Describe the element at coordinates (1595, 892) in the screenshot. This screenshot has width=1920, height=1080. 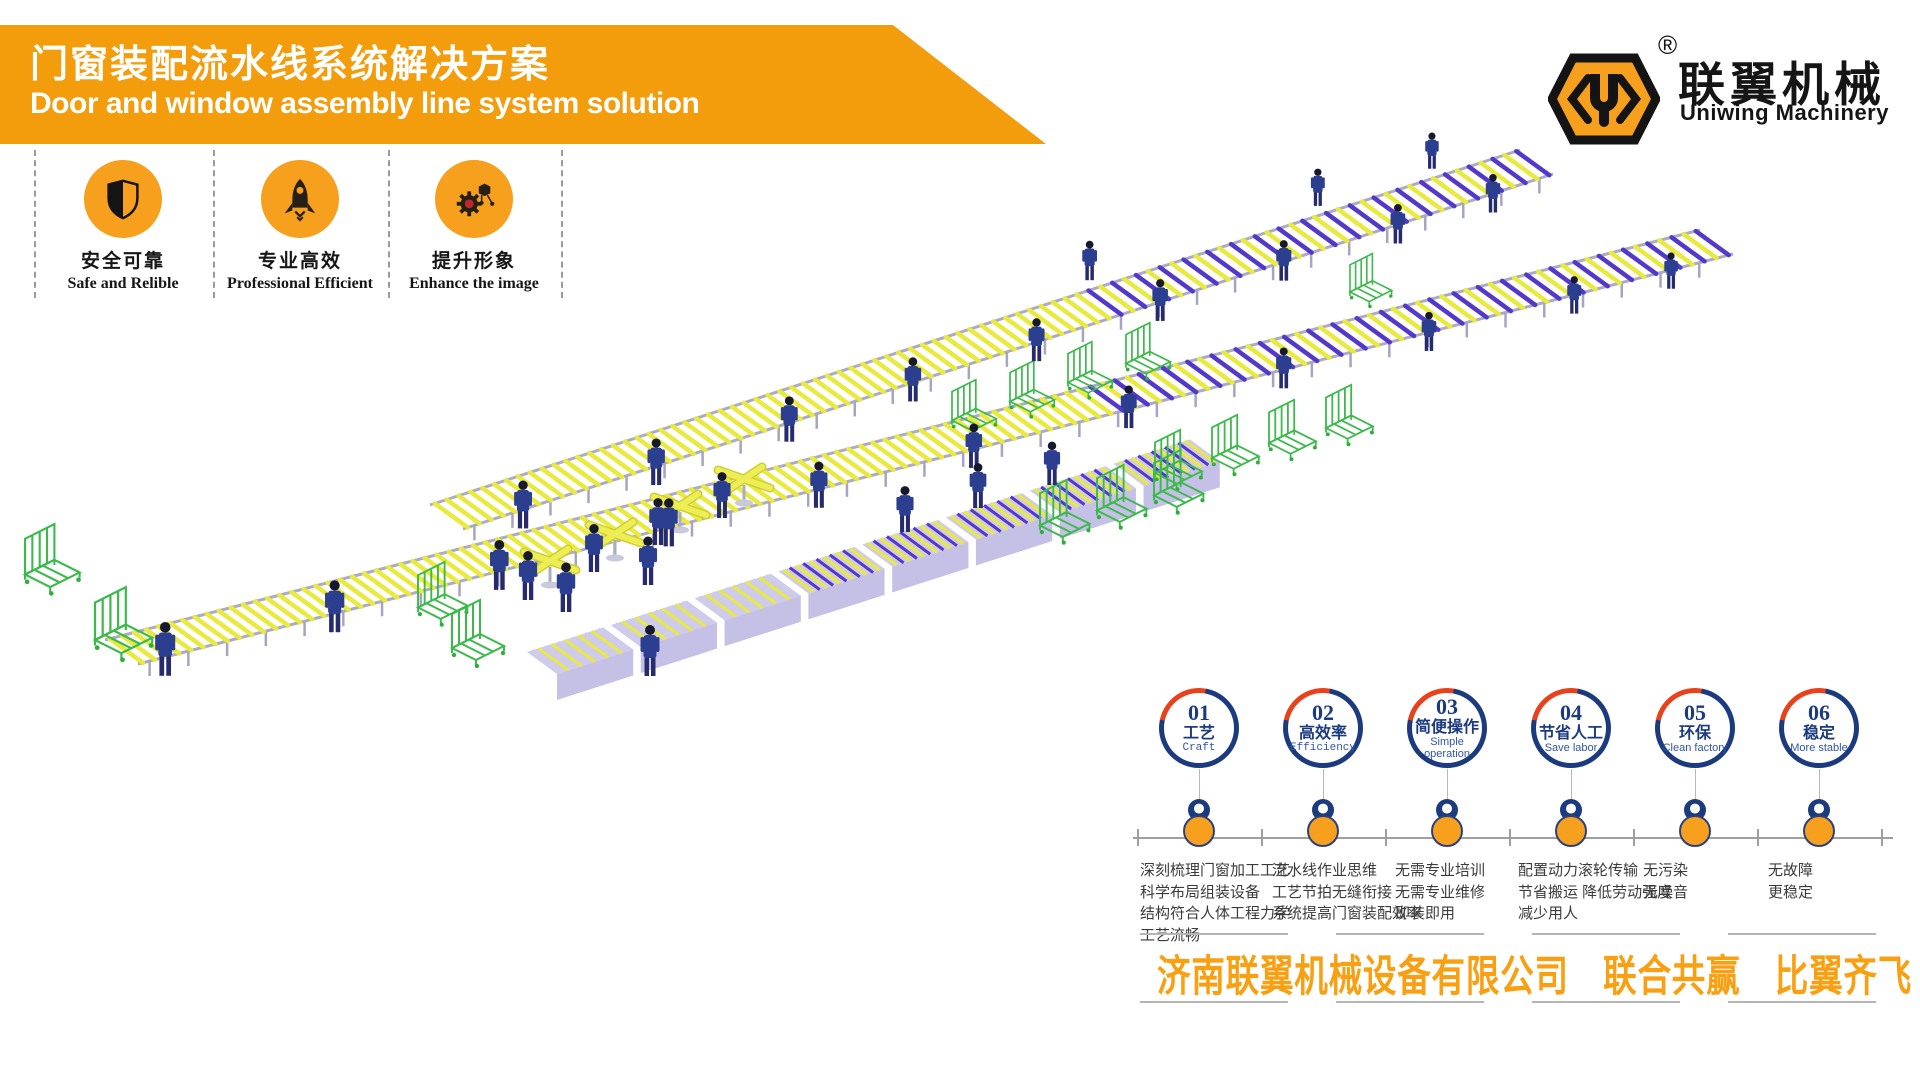
I see `timeline-description: 配置动力滚轮传输 节省搬运 降低劳动强度 减少用人` at that location.